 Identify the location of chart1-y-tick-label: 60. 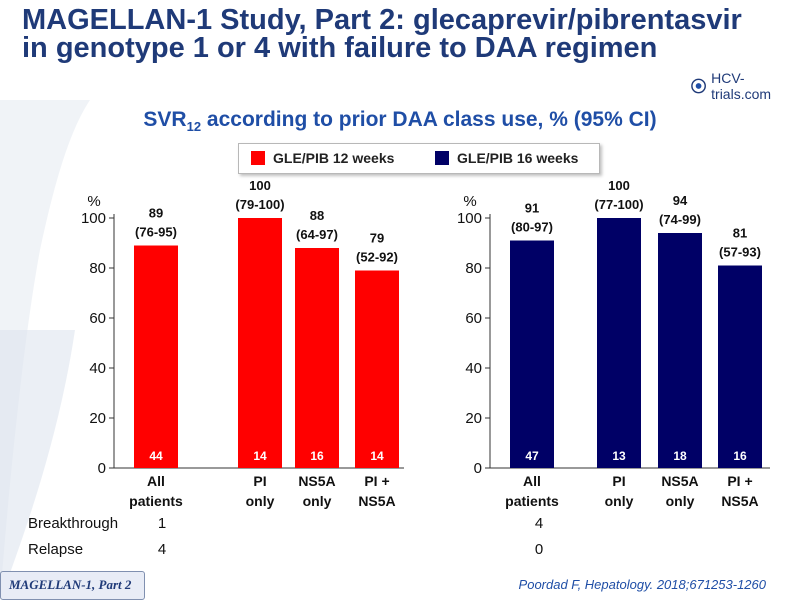
(97, 318).